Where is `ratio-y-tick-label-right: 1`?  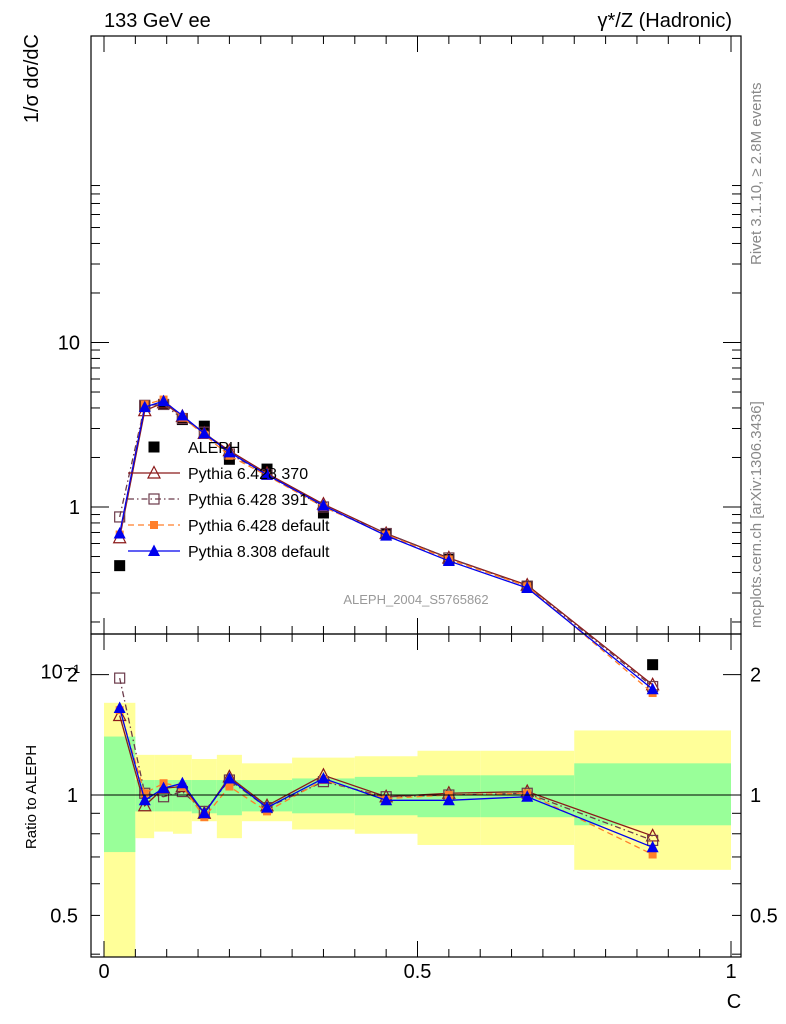
ratio-y-tick-label-right: 1 is located at coordinates (755, 796).